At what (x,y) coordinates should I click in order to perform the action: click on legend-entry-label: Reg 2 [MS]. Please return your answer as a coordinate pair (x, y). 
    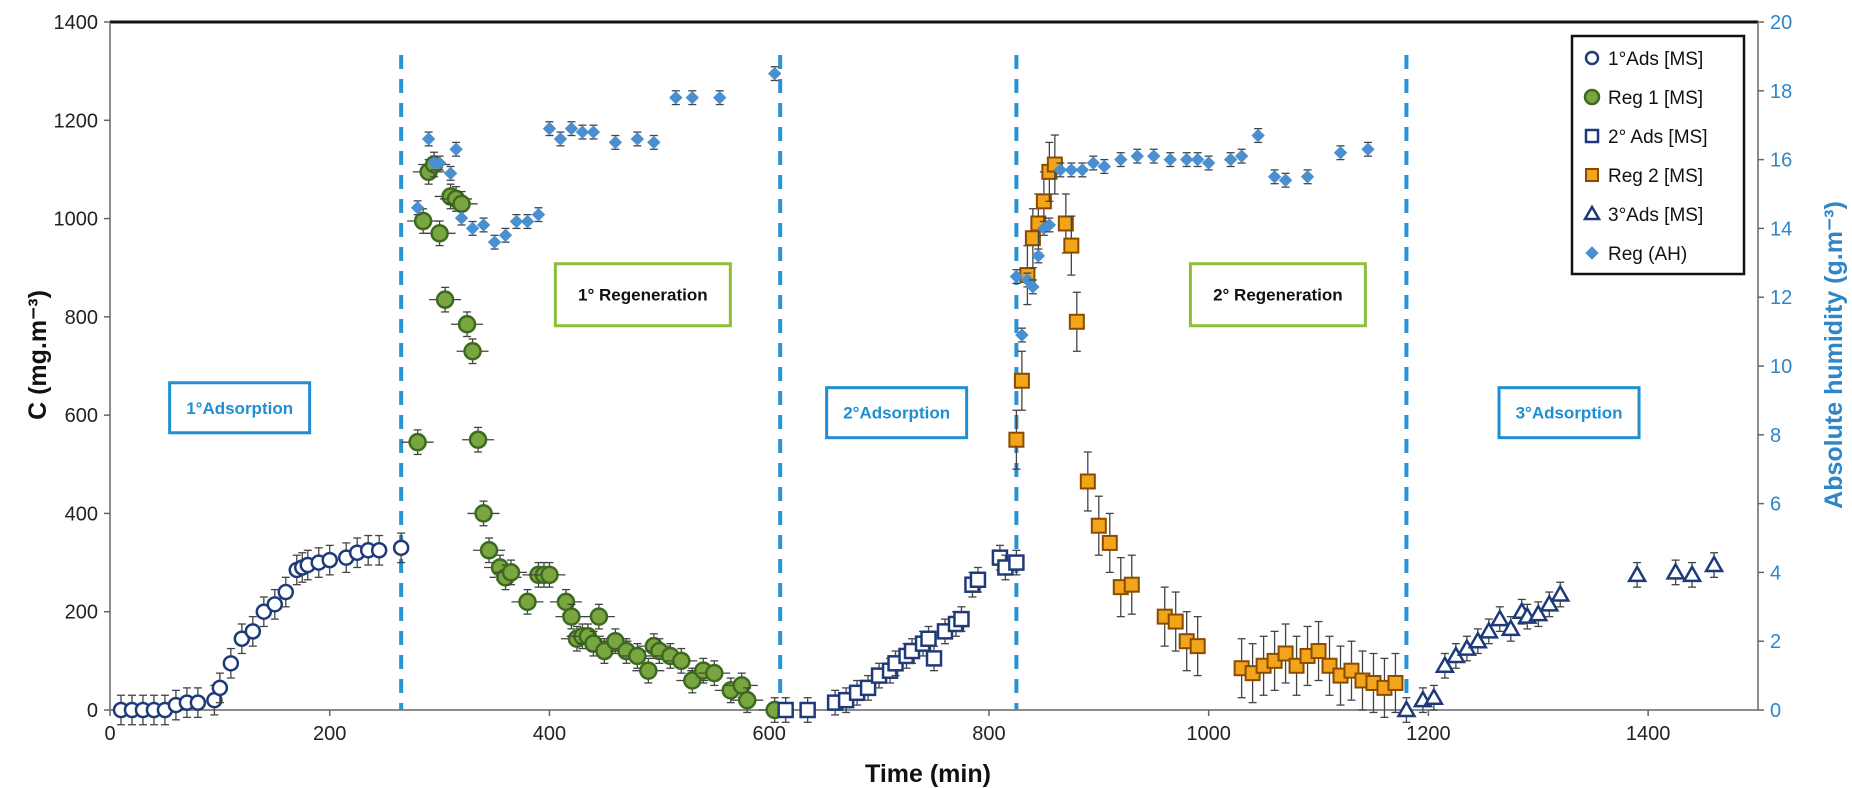
    Looking at the image, I should click on (1655, 176).